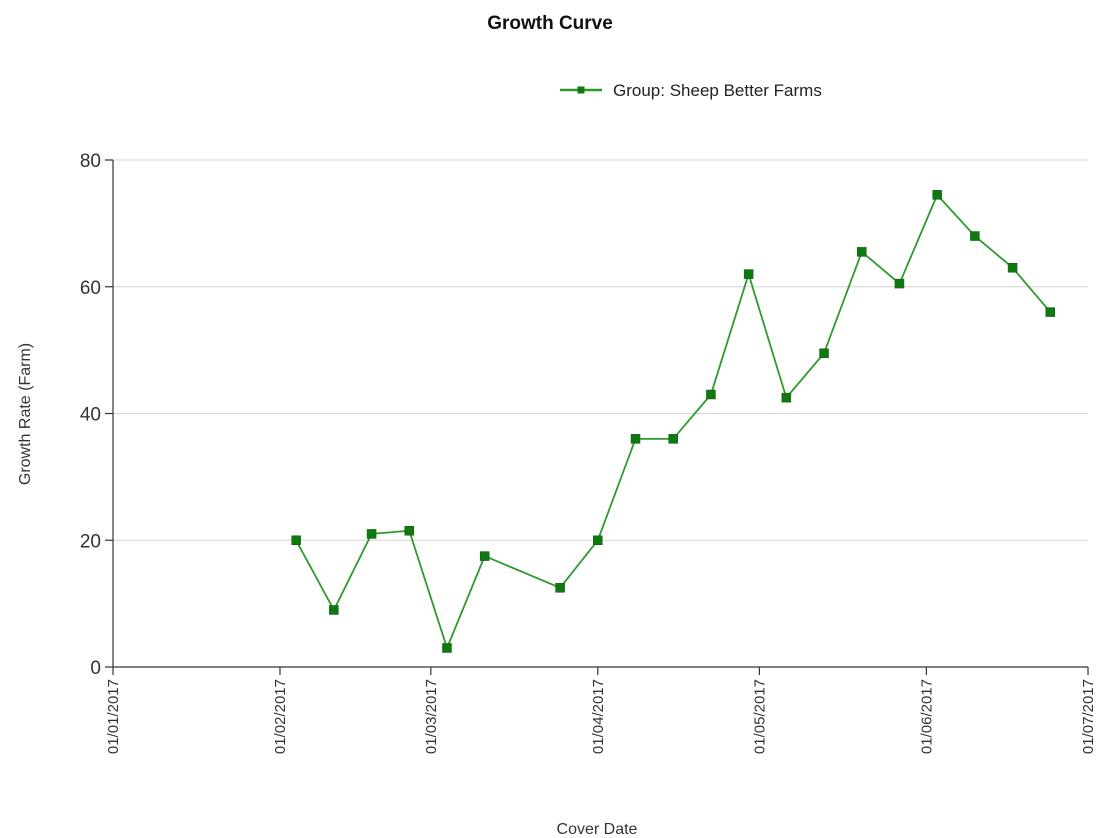 Image resolution: width=1097 pixels, height=838 pixels. What do you see at coordinates (926, 716) in the screenshot?
I see `x-tick-label: 01/06/2017` at bounding box center [926, 716].